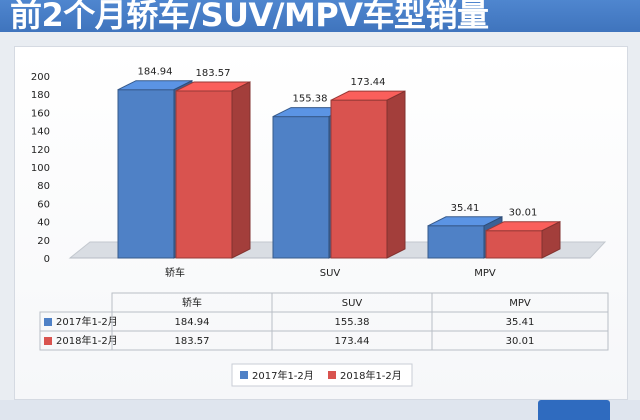 This screenshot has width=640, height=420. Describe the element at coordinates (175, 272) in the screenshot. I see `x-tick-label: 轿车` at that location.